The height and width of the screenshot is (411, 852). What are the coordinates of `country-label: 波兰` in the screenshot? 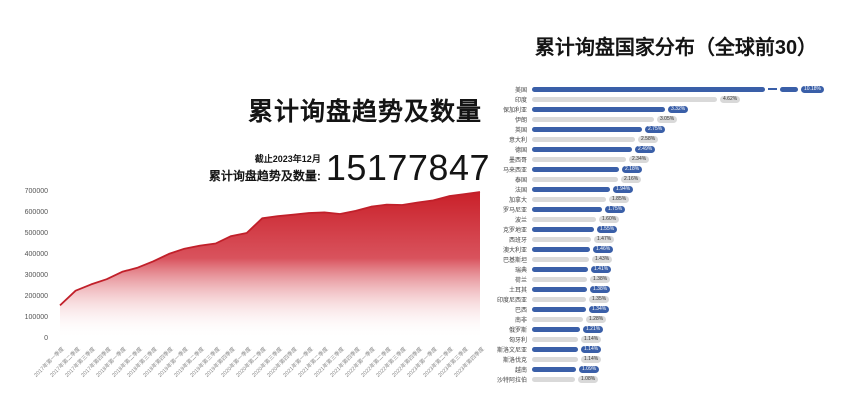 It's located at (520, 220).